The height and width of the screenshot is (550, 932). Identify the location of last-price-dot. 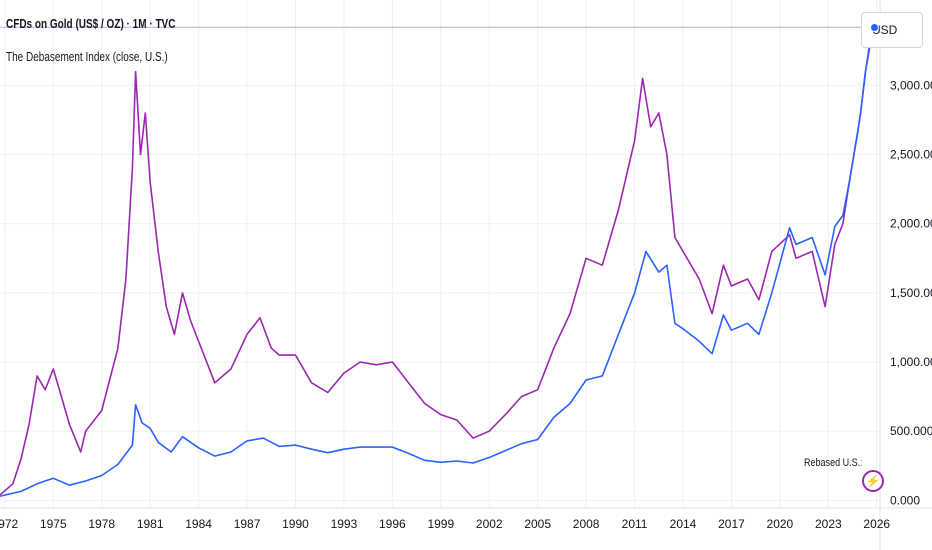
(874, 28).